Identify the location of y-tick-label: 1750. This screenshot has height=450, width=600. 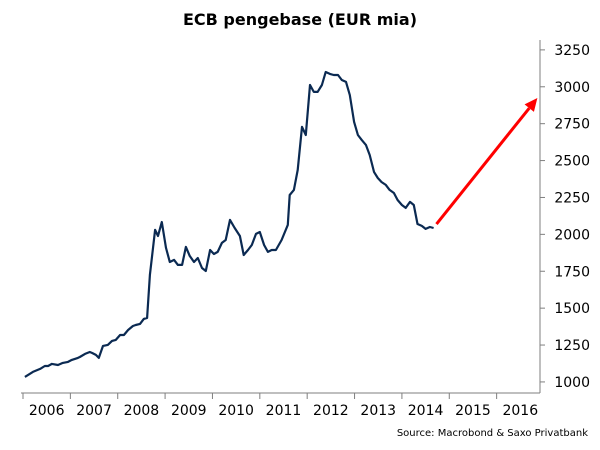
(572, 272).